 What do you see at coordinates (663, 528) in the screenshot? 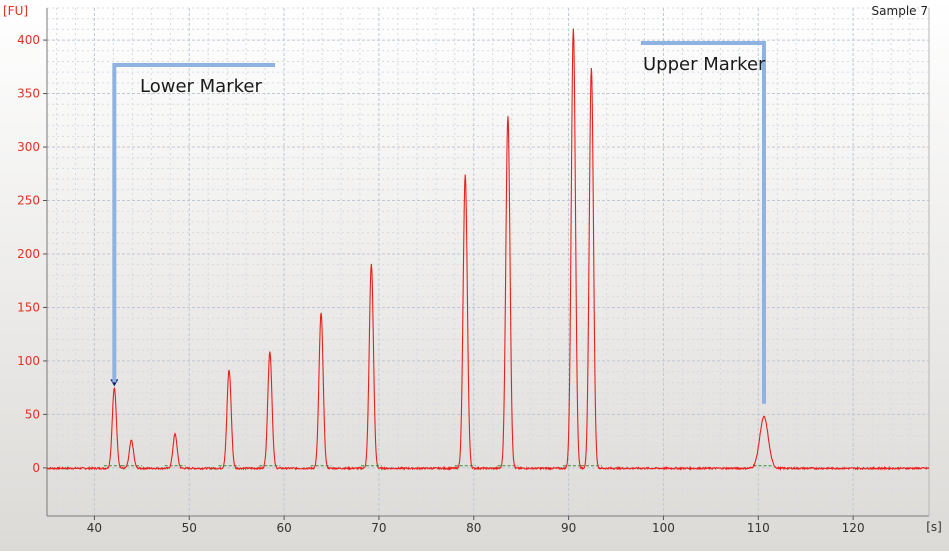
I see `x-tick-label: 100` at bounding box center [663, 528].